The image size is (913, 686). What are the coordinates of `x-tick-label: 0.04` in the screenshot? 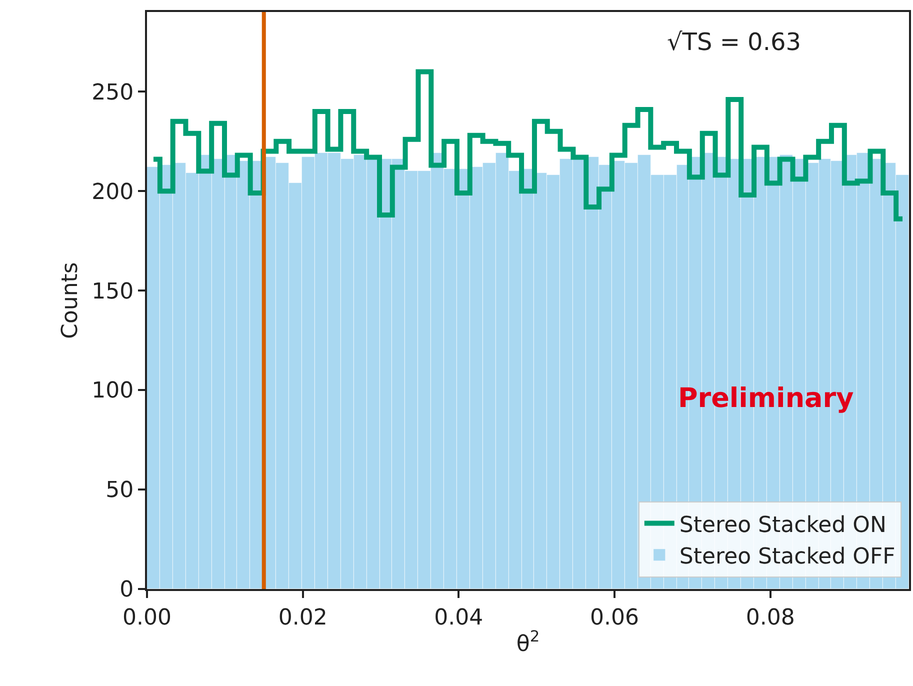 It's located at (459, 617).